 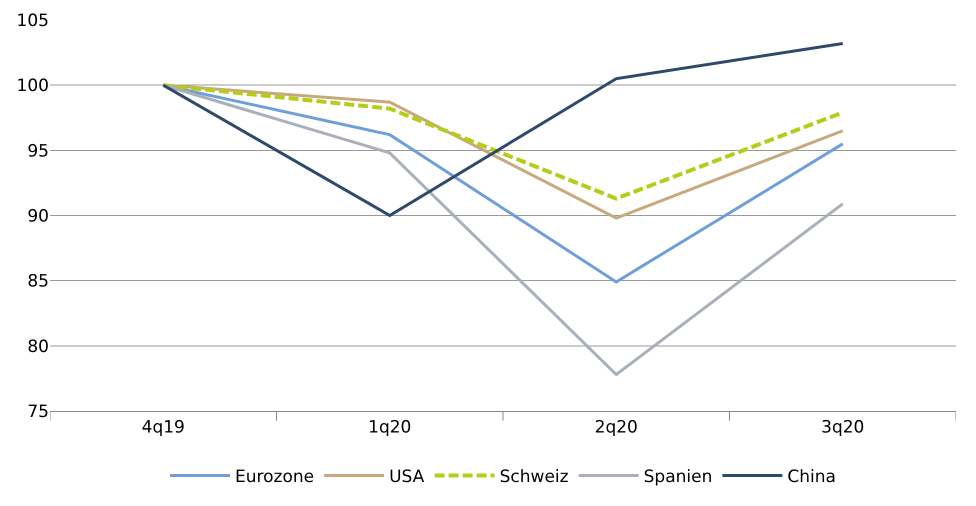 What do you see at coordinates (32, 20) in the screenshot?
I see `y-tick-label: 105` at bounding box center [32, 20].